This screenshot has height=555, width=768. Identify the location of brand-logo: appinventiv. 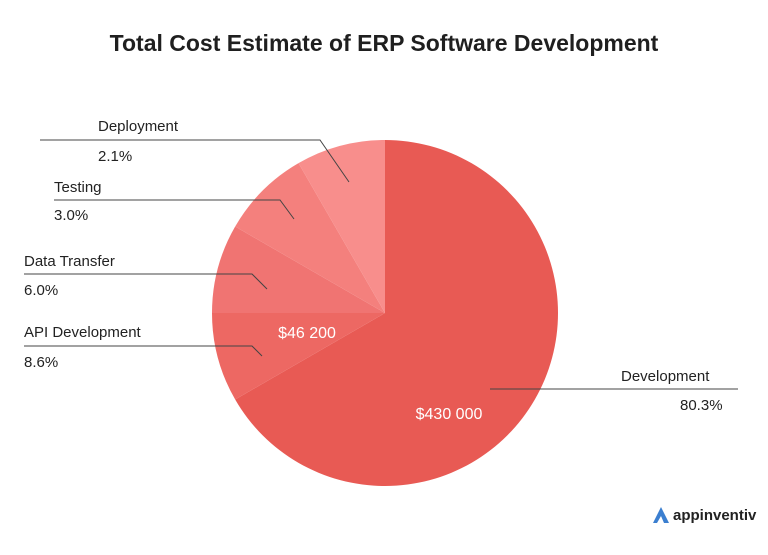
(704, 515).